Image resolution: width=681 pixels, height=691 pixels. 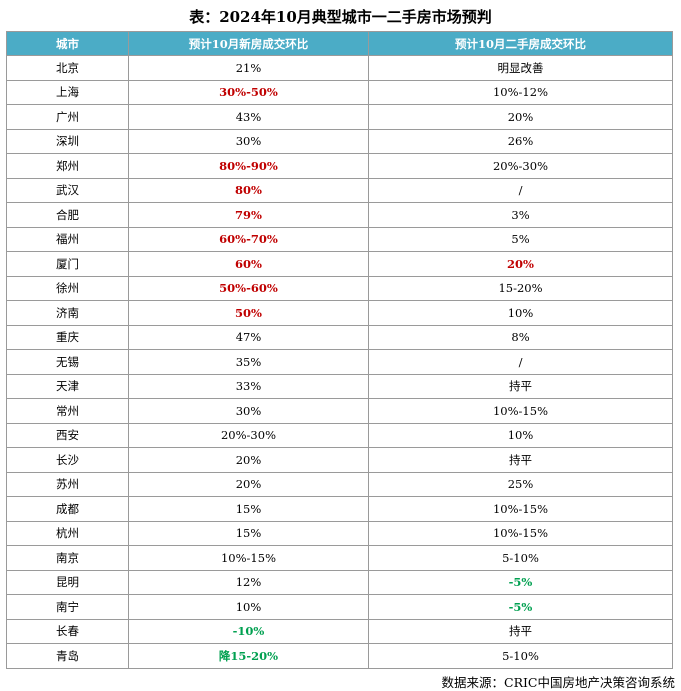 I want to click on city-cell: 福州, so click(x=67, y=239).